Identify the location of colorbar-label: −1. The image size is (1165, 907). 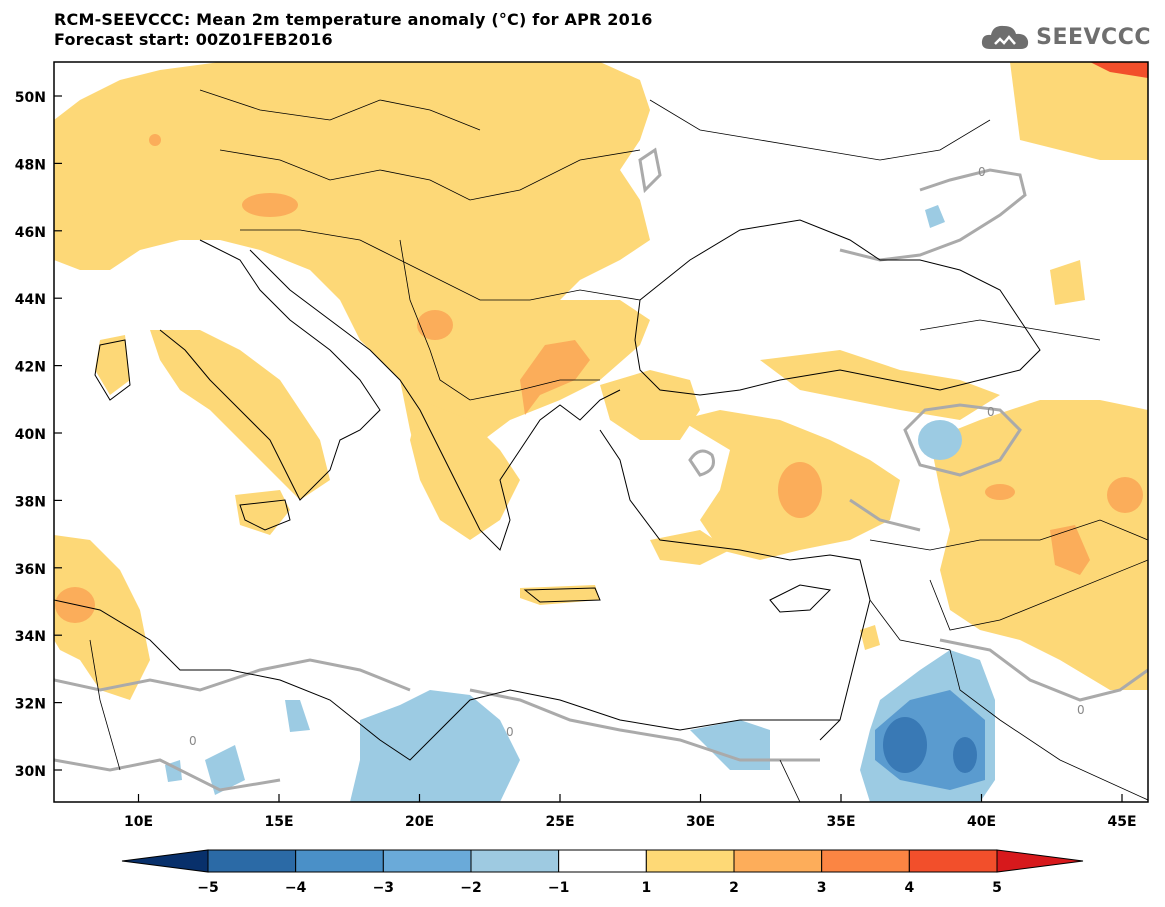
(558, 888).